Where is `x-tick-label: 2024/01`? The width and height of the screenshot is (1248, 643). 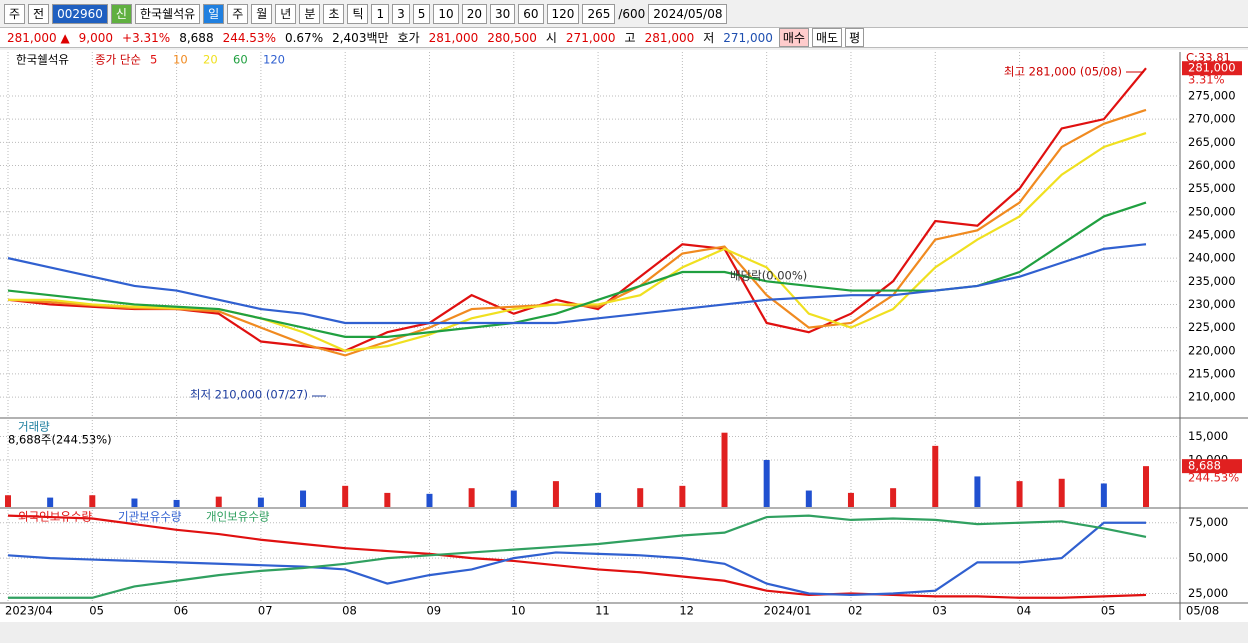 x-tick-label: 2024/01 is located at coordinates (788, 611).